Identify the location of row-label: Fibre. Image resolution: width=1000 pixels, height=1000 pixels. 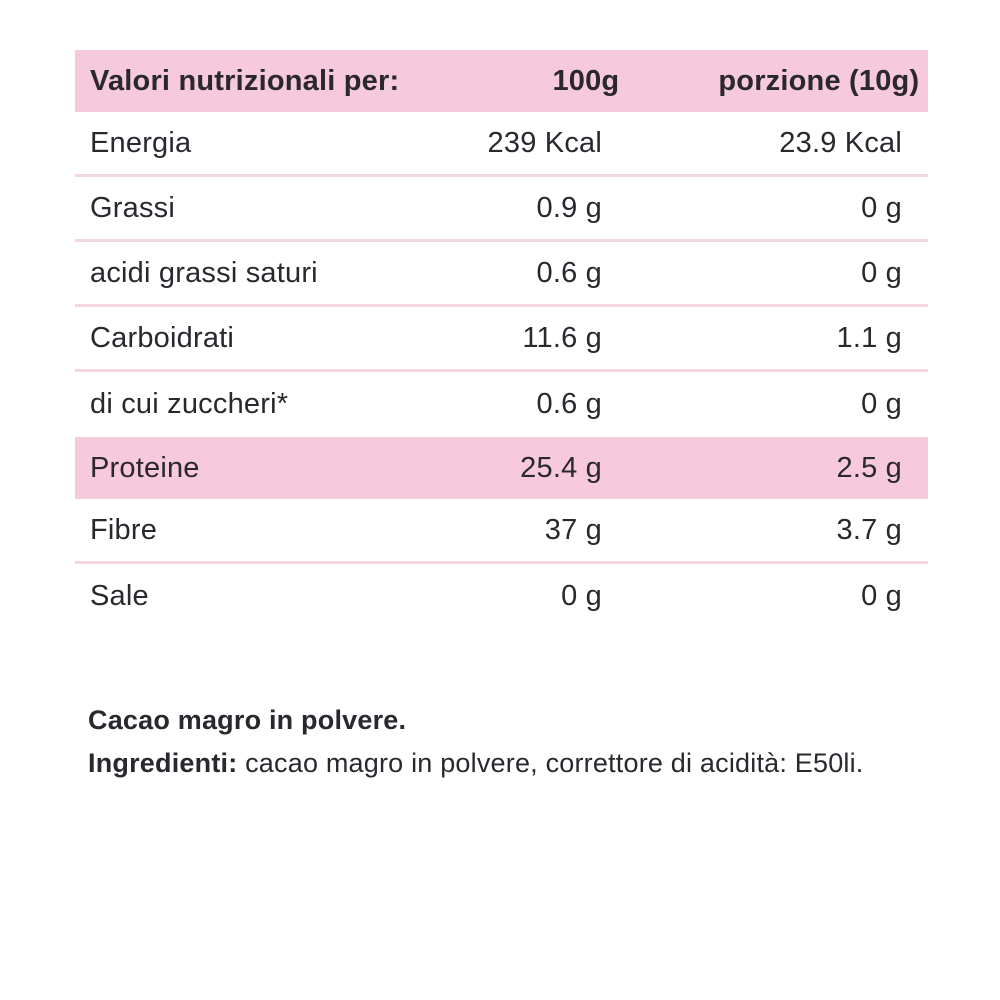
(124, 529).